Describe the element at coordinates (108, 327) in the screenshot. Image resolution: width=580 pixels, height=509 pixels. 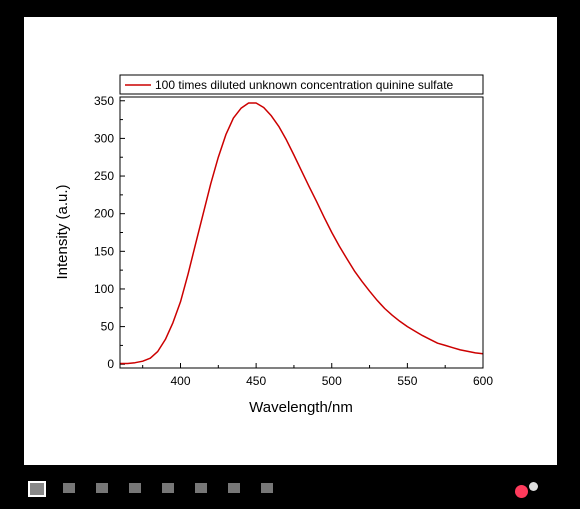
I see `y-tick-label: 50` at that location.